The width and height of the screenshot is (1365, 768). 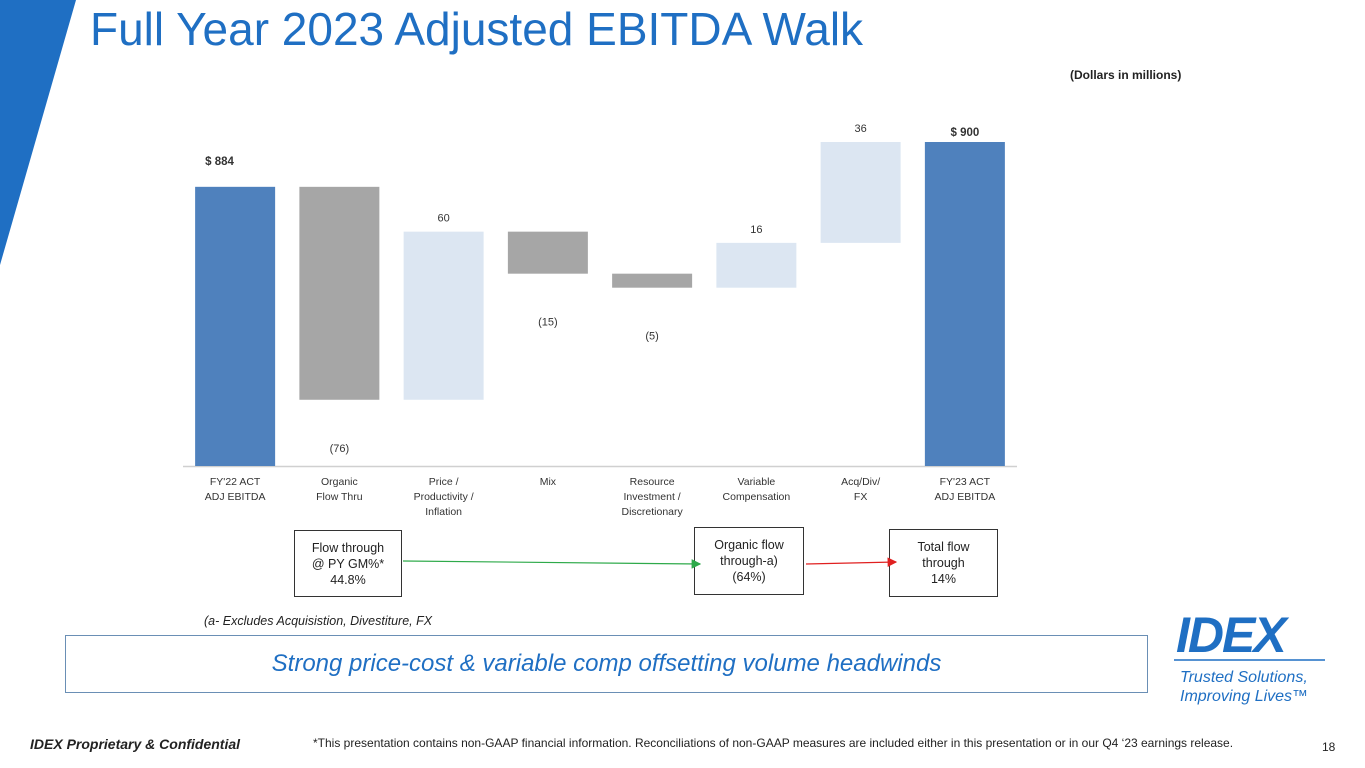 I want to click on data-label-6: 36, so click(x=861, y=129).